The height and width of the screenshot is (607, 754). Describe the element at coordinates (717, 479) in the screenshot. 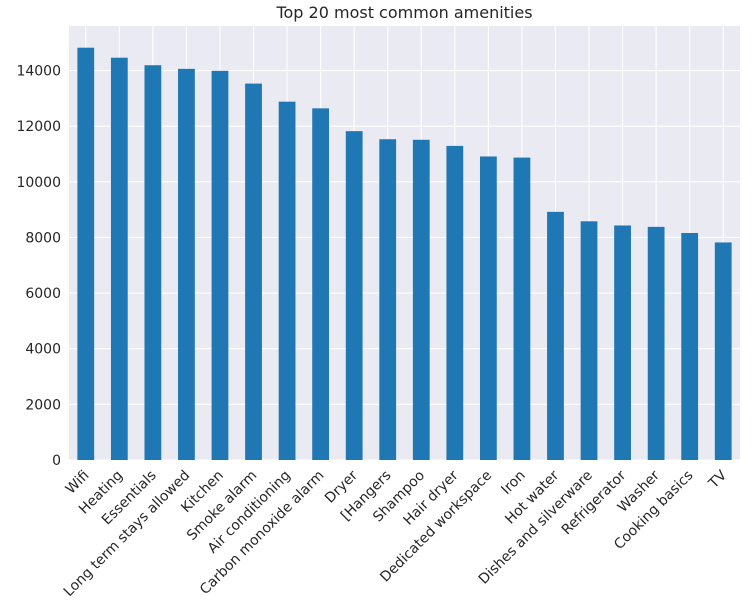

I see `x-tick-label: TV` at that location.